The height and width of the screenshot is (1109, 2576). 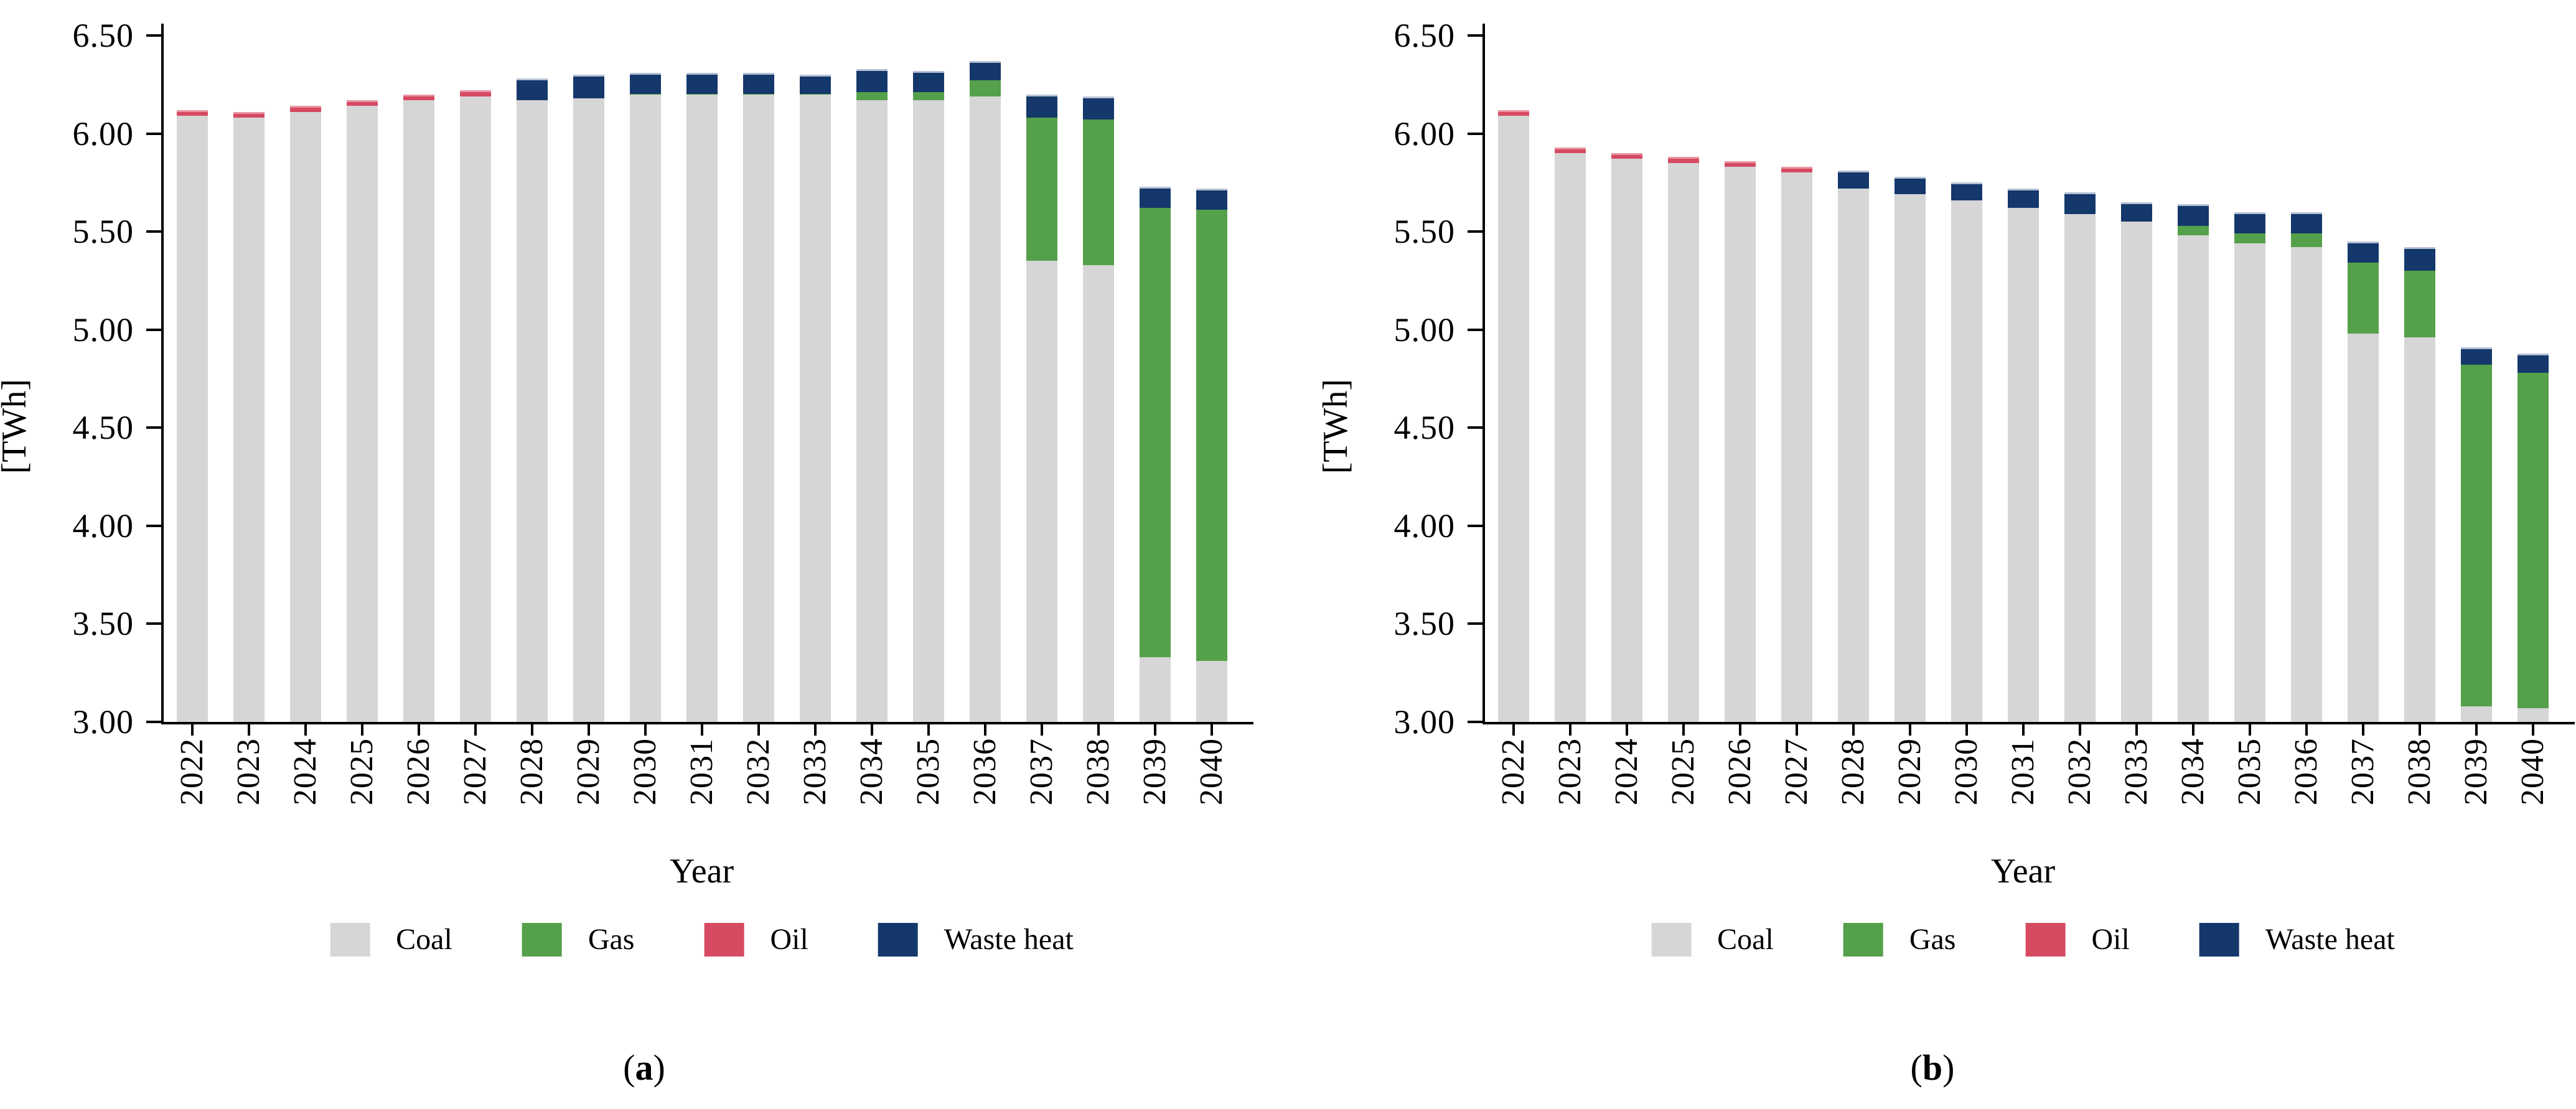 What do you see at coordinates (103, 526) in the screenshot?
I see `y-tick-label: 4.00` at bounding box center [103, 526].